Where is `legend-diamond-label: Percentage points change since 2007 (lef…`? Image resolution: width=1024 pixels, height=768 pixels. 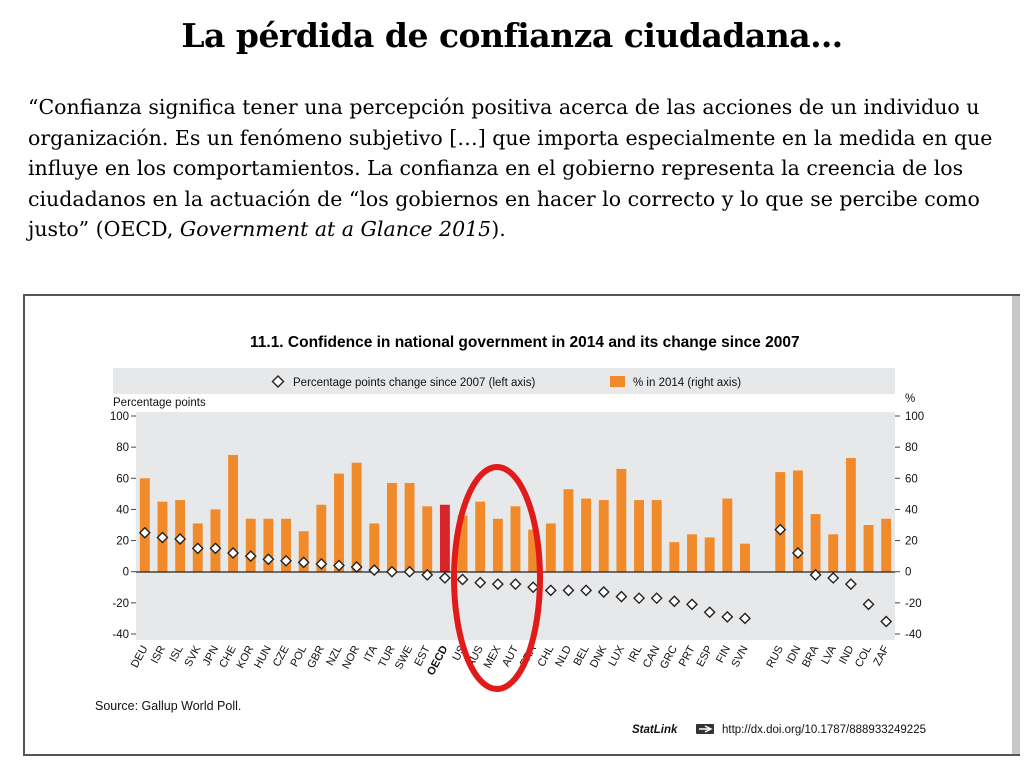
legend-diamond-label: Percentage points change since 2007 (lef… is located at coordinates (414, 383).